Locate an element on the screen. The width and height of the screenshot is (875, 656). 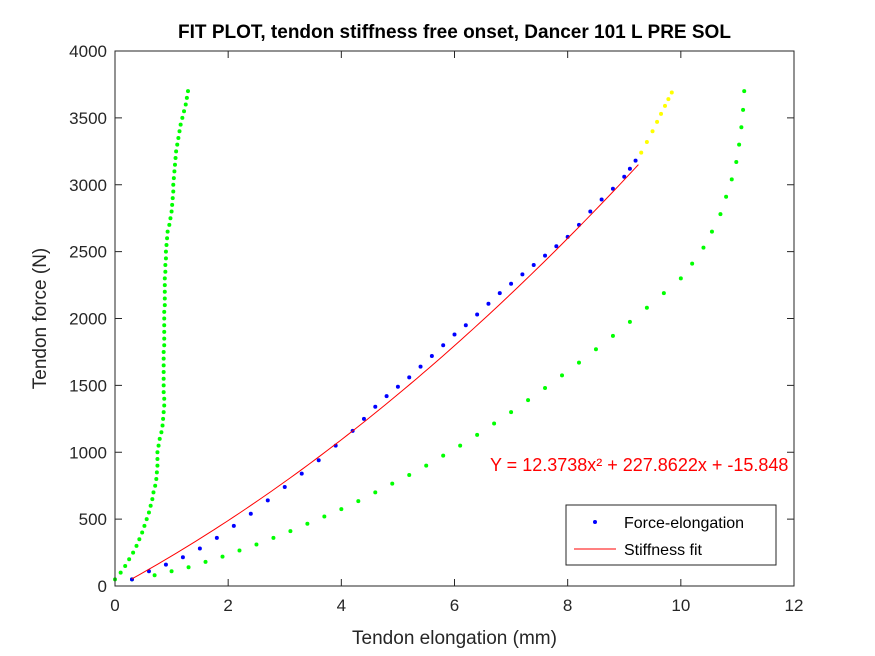
legend-label-stiffness-fit: Stiffness fit is located at coordinates (663, 550).